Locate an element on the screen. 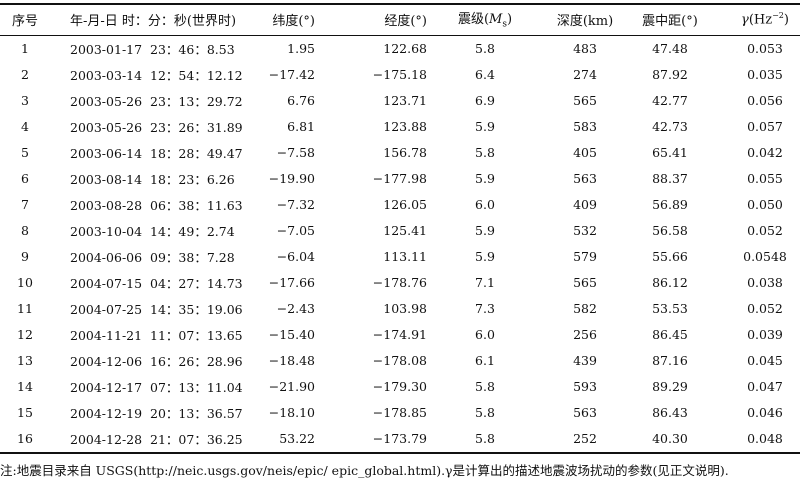 Image resolution: width=800 pixels, height=483 pixels. cell-gamma: 0.048 is located at coordinates (765, 438).